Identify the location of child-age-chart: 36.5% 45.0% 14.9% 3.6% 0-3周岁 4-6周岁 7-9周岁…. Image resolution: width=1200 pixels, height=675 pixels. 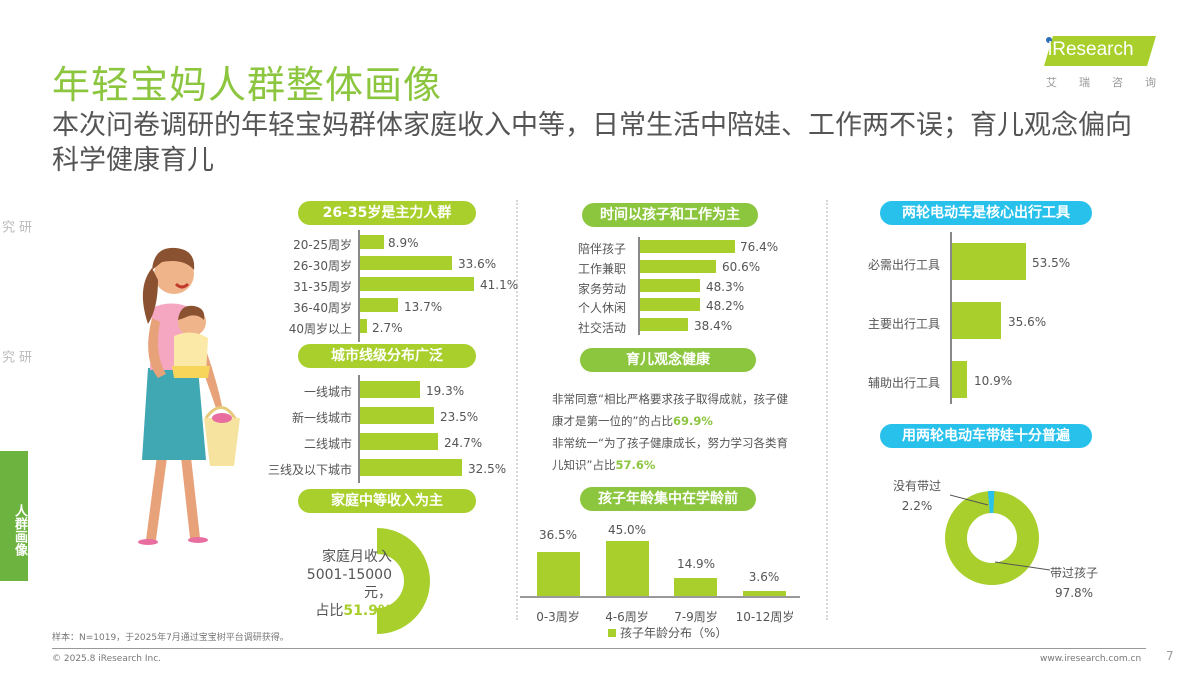
(662, 580).